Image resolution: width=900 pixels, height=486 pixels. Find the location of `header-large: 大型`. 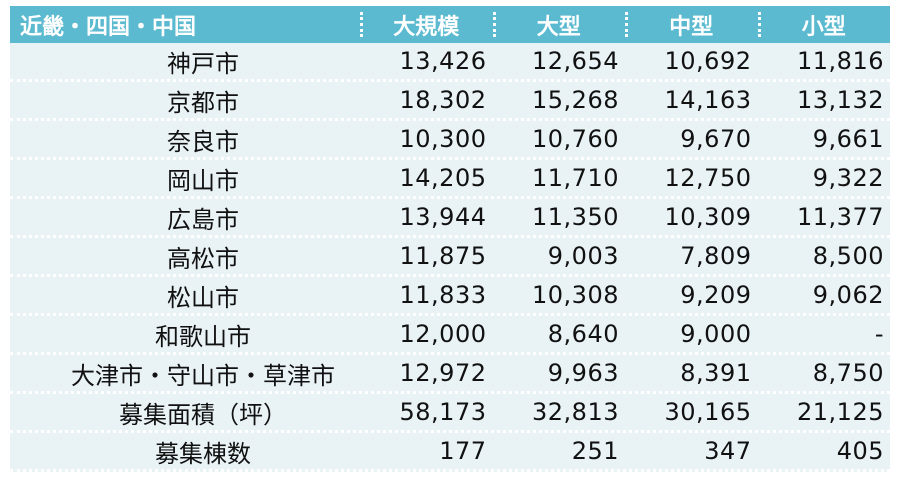

header-large: 大型 is located at coordinates (559, 24).